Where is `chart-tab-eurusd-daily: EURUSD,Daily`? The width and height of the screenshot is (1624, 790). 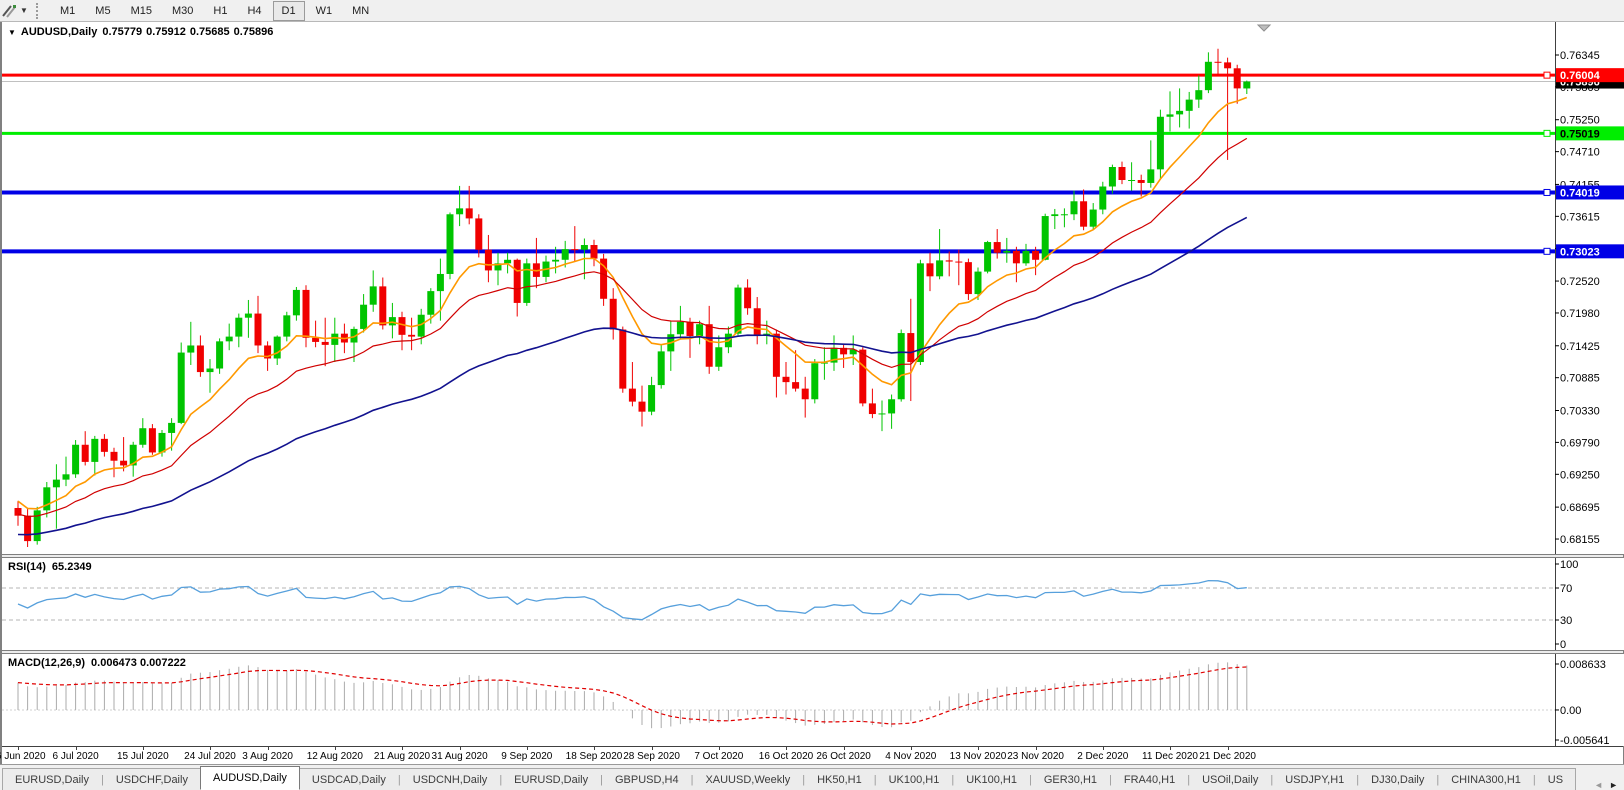
chart-tab-eurusd-daily: EURUSD,Daily is located at coordinates (551, 779).